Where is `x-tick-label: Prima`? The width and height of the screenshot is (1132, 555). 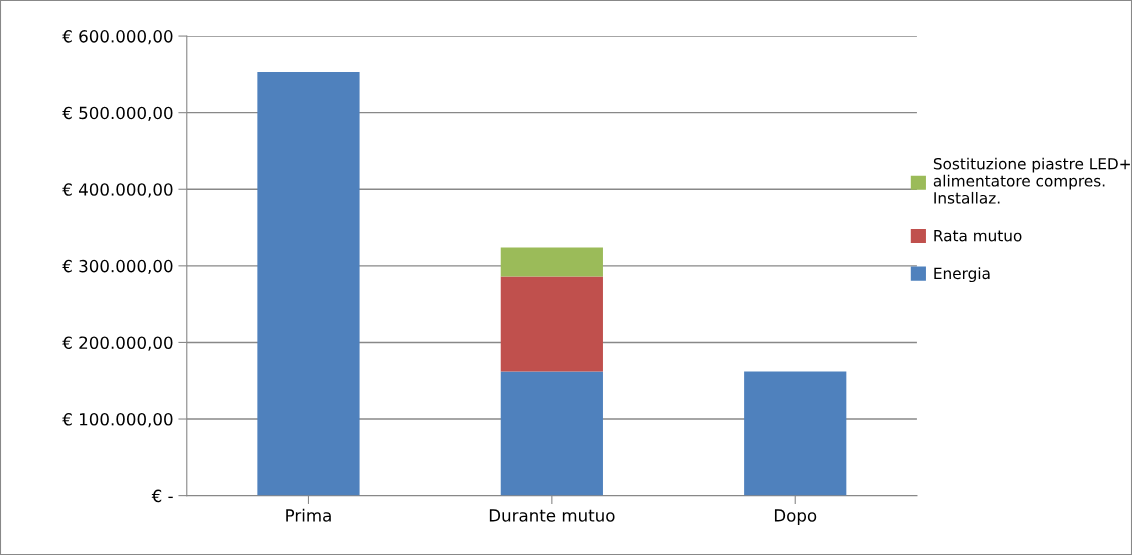 x-tick-label: Prima is located at coordinates (308, 515).